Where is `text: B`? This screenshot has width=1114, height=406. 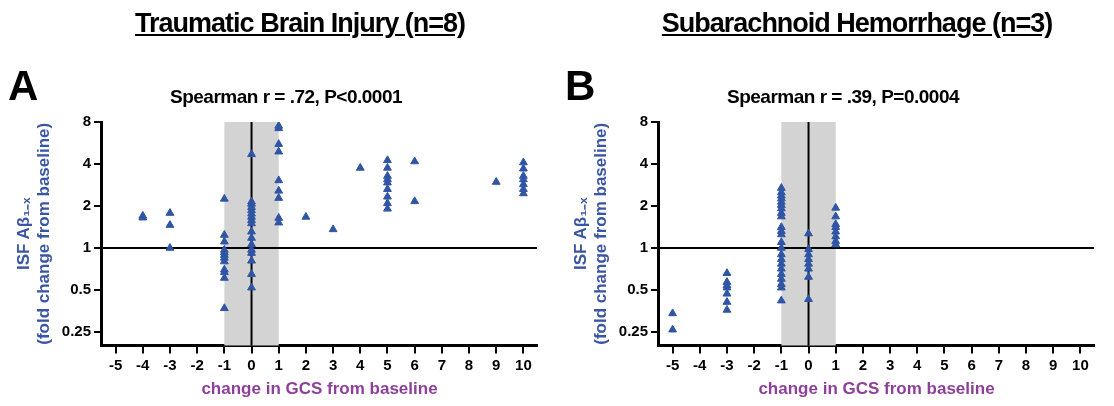 text: B is located at coordinates (580, 86).